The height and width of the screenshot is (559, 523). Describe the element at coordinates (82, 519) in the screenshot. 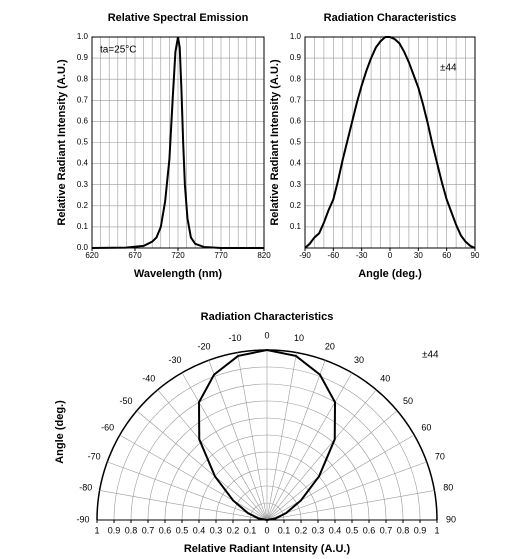

I see `theta-tick-label: -90` at that location.